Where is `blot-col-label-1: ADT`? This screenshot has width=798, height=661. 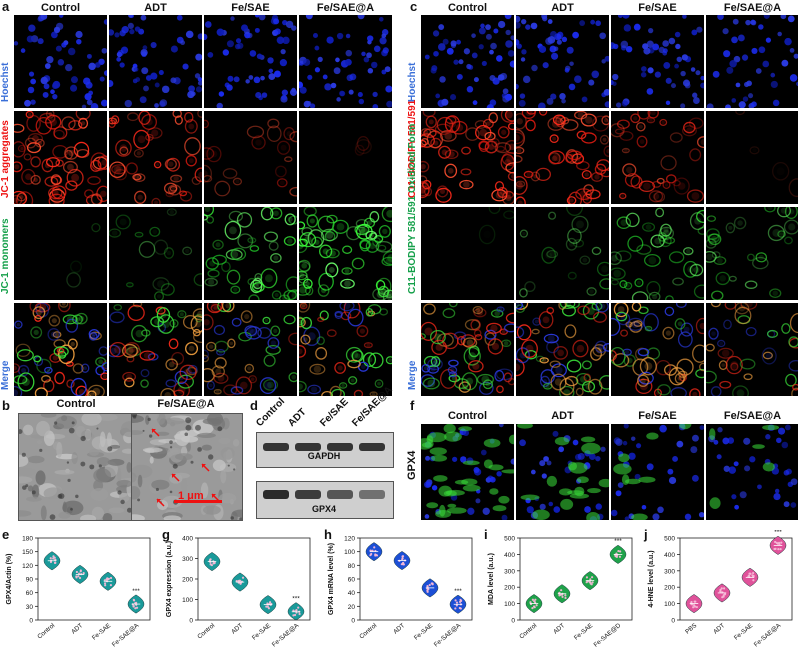 blot-col-label-1: ADT is located at coordinates (297, 417).